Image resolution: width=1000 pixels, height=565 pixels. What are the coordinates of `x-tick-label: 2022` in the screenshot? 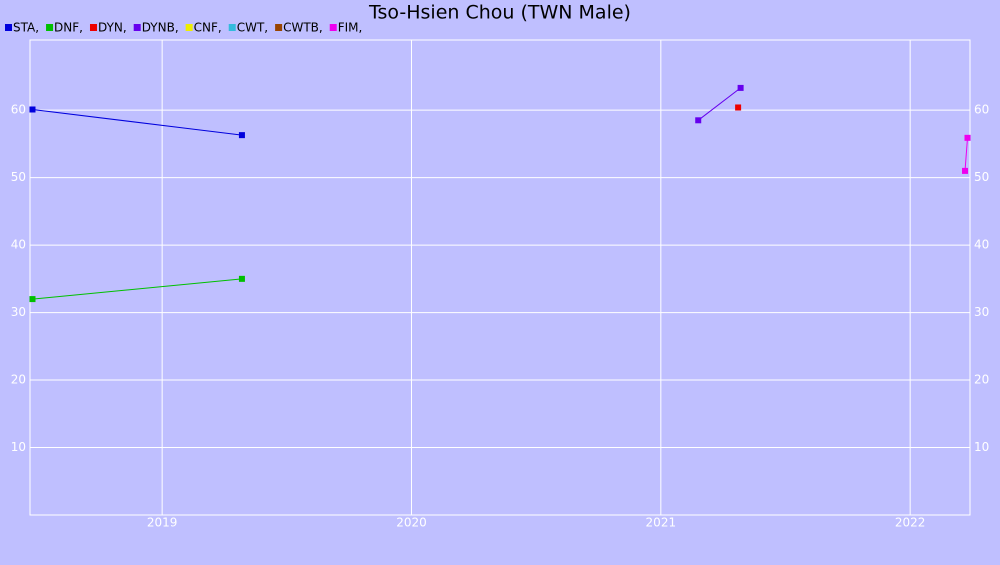 It's located at (910, 523).